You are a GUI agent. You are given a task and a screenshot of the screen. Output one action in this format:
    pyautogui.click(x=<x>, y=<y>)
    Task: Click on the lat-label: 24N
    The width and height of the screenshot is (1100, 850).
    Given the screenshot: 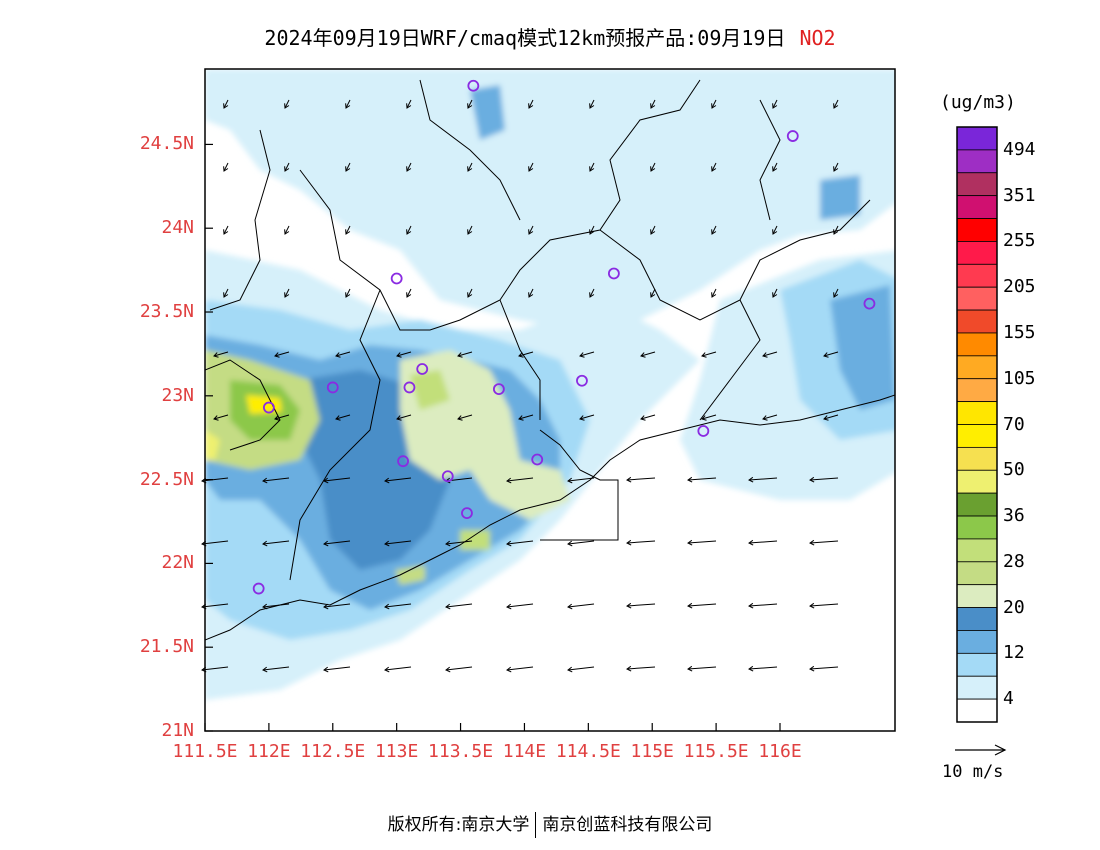 What is the action you would take?
    pyautogui.click(x=177, y=228)
    